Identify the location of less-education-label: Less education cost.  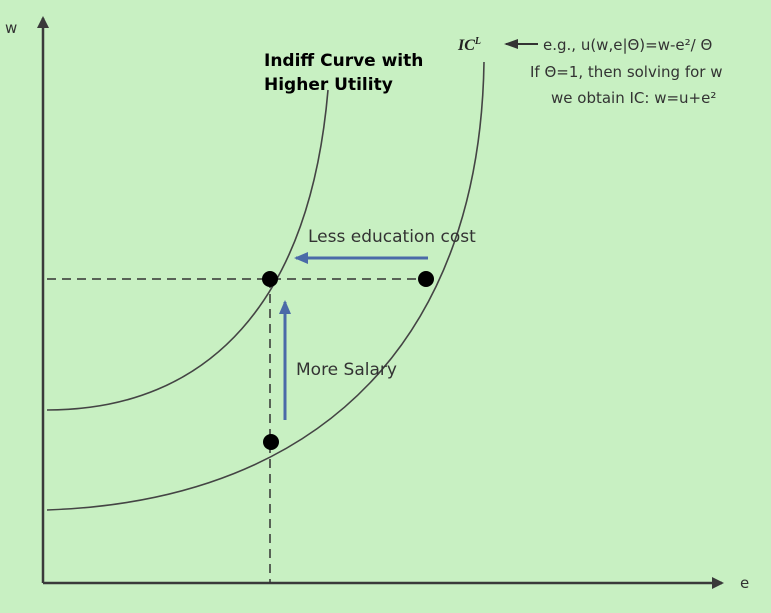
(392, 237).